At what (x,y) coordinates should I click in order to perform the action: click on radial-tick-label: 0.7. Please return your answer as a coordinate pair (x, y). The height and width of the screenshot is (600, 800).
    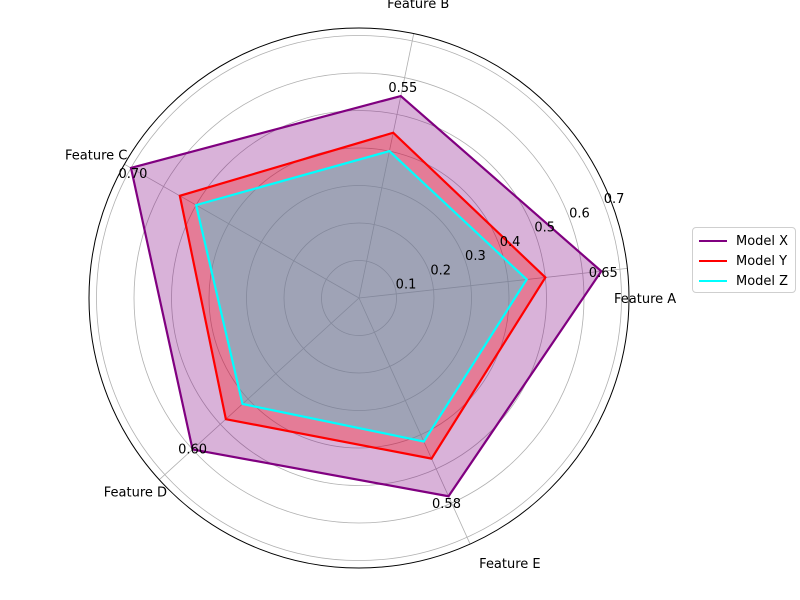
    Looking at the image, I should click on (614, 199).